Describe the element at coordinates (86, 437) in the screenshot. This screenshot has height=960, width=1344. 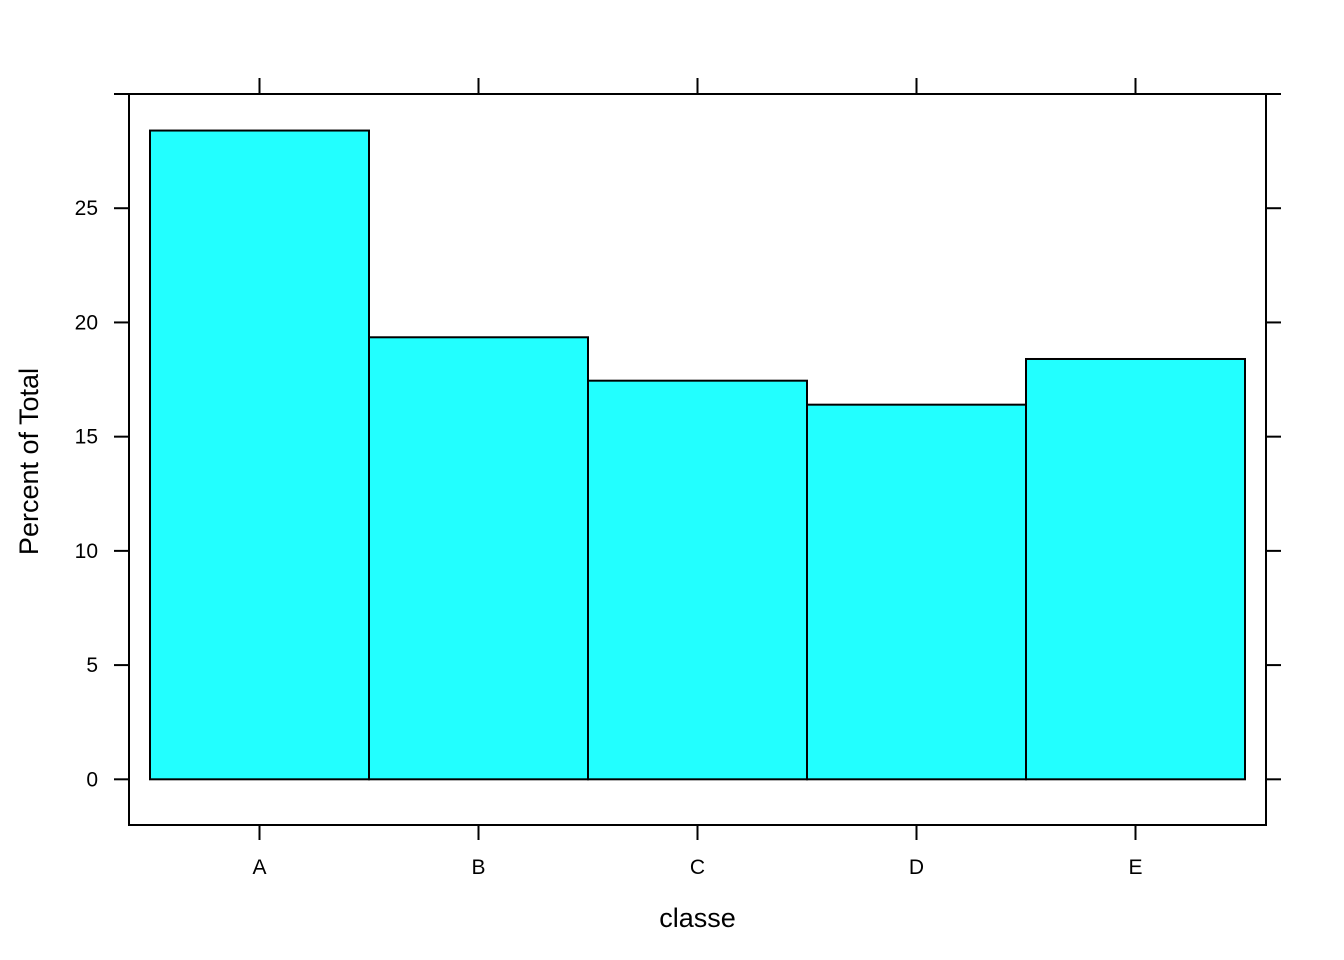
I see `y-tick-label-15: 15` at that location.